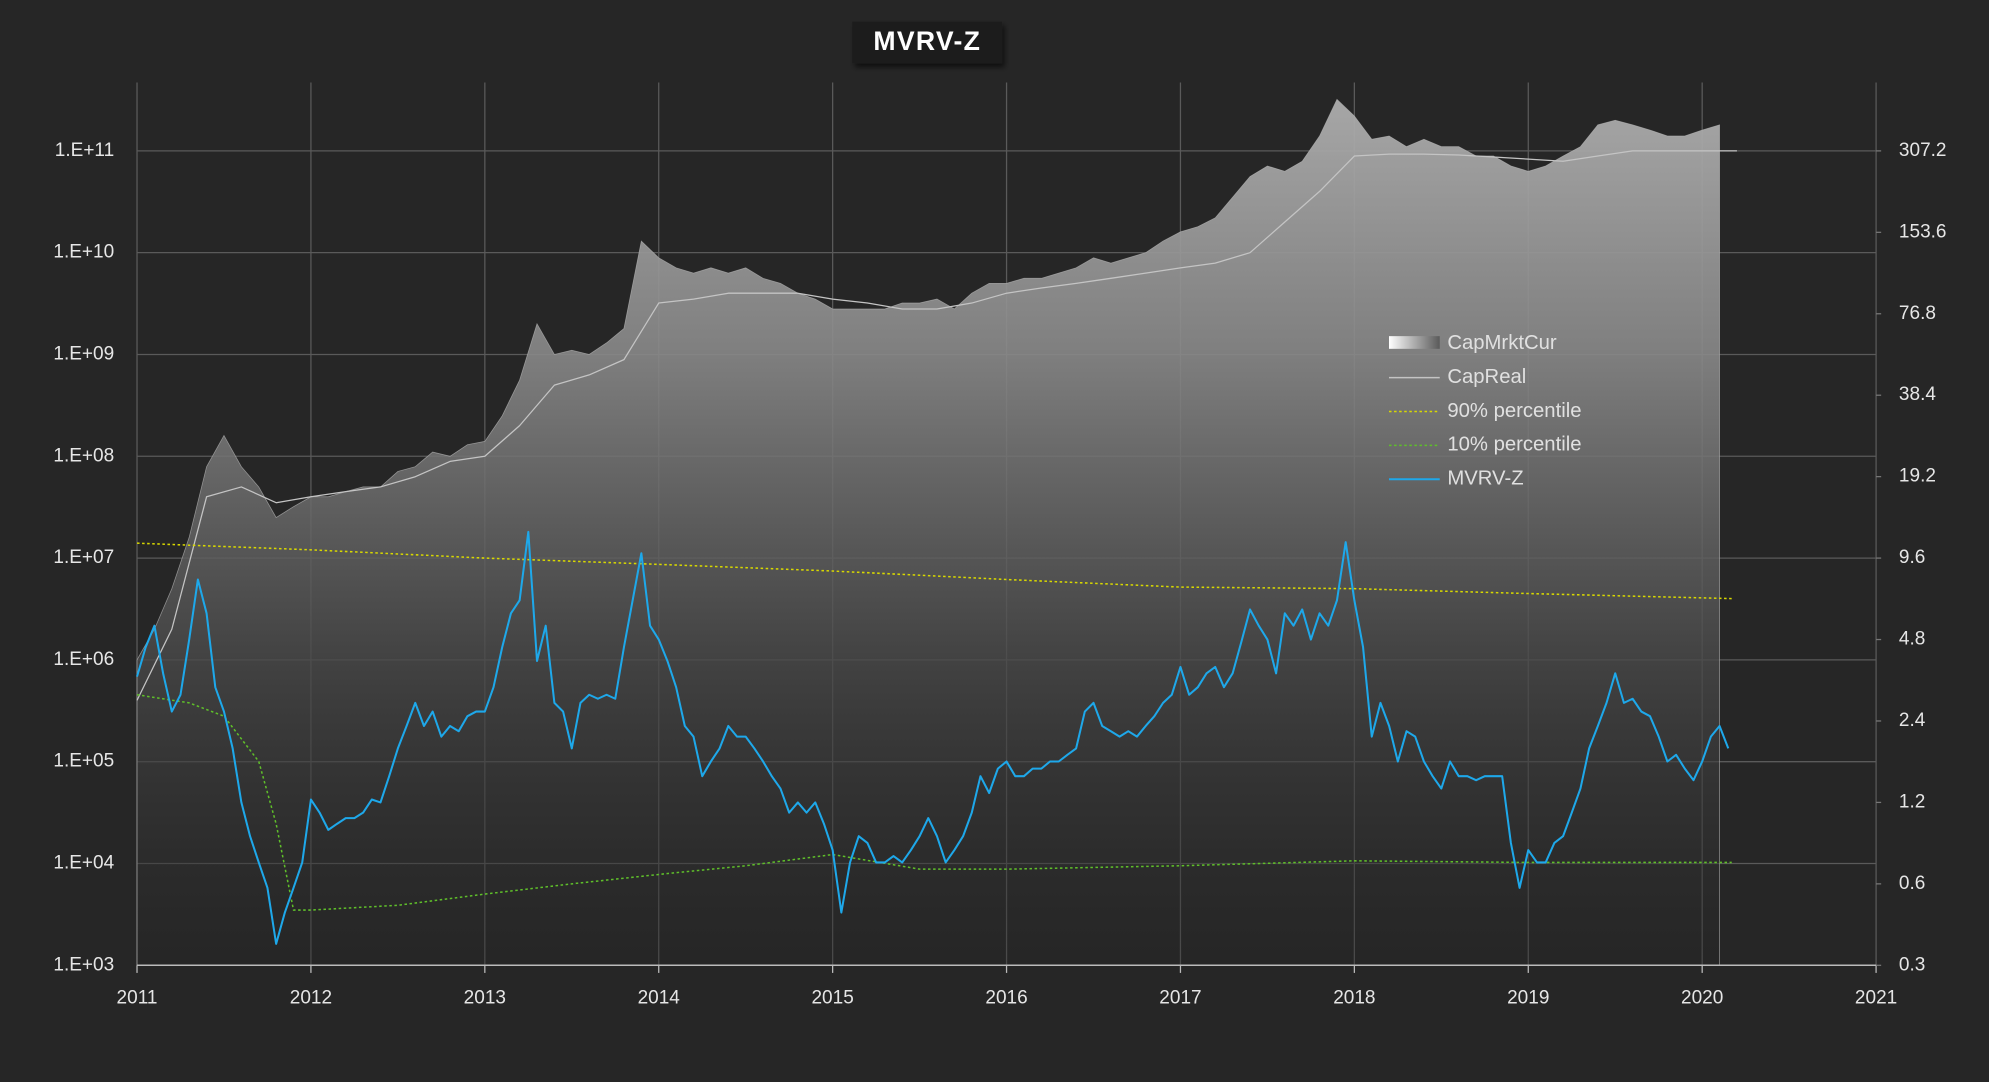  What do you see at coordinates (1912, 639) in the screenshot?
I see `y2-tick-label: 4.8` at bounding box center [1912, 639].